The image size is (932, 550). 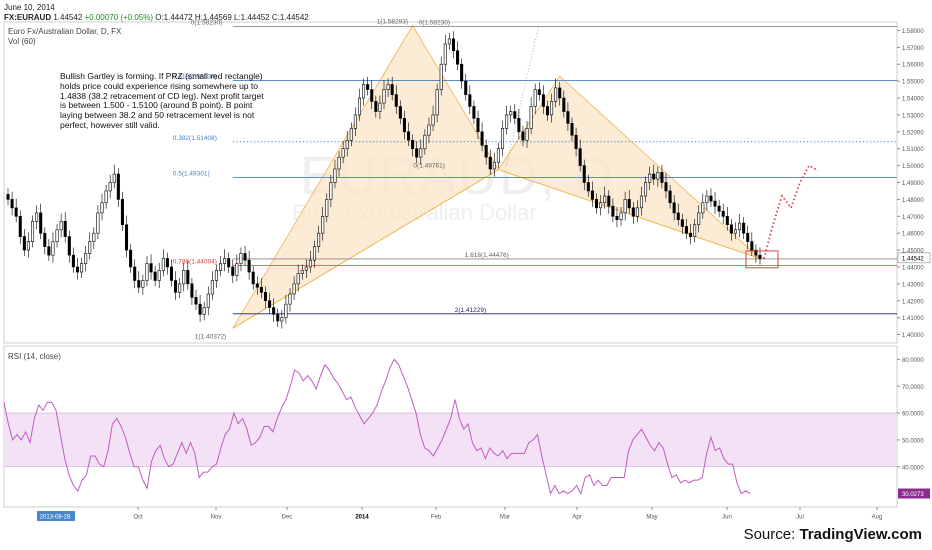 What do you see at coordinates (913, 66) in the screenshot?
I see `price-tick-label: 1.56000` at bounding box center [913, 66].